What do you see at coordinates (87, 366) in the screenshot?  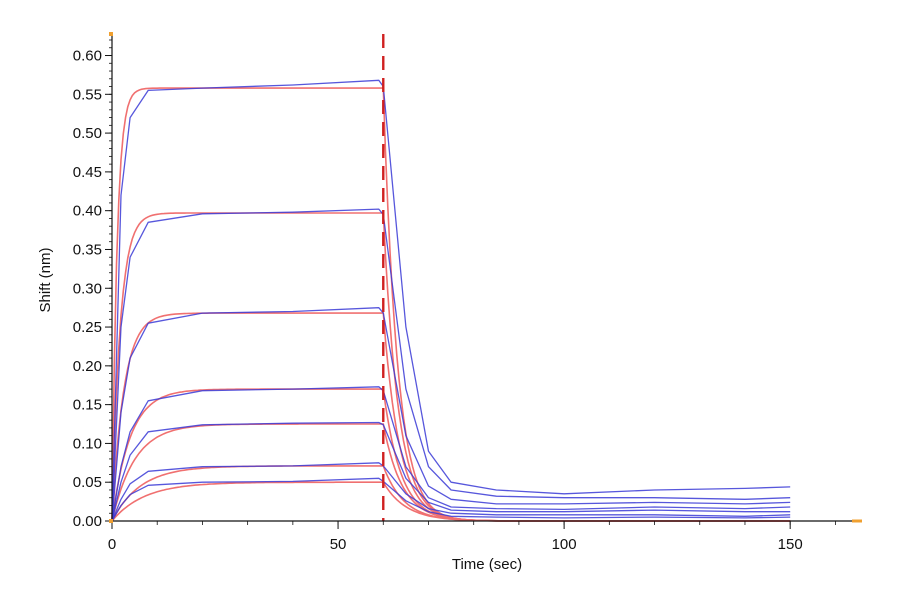 I see `y-tick-label: 0.20` at bounding box center [87, 366].